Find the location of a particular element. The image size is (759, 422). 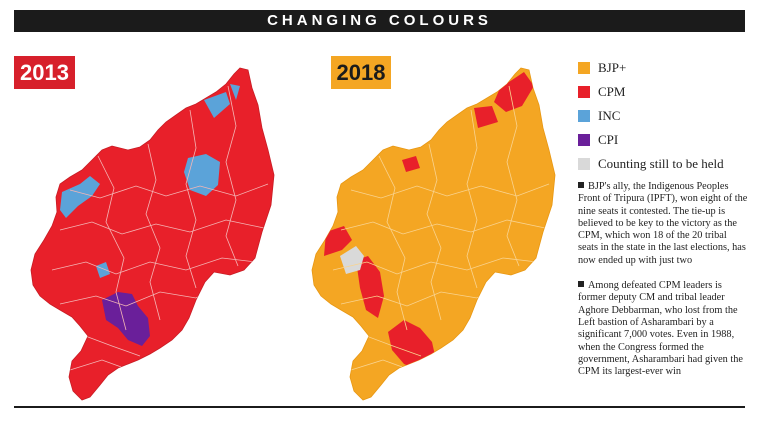

legend-item-pending: Counting still to be held is located at coordinates (651, 164).